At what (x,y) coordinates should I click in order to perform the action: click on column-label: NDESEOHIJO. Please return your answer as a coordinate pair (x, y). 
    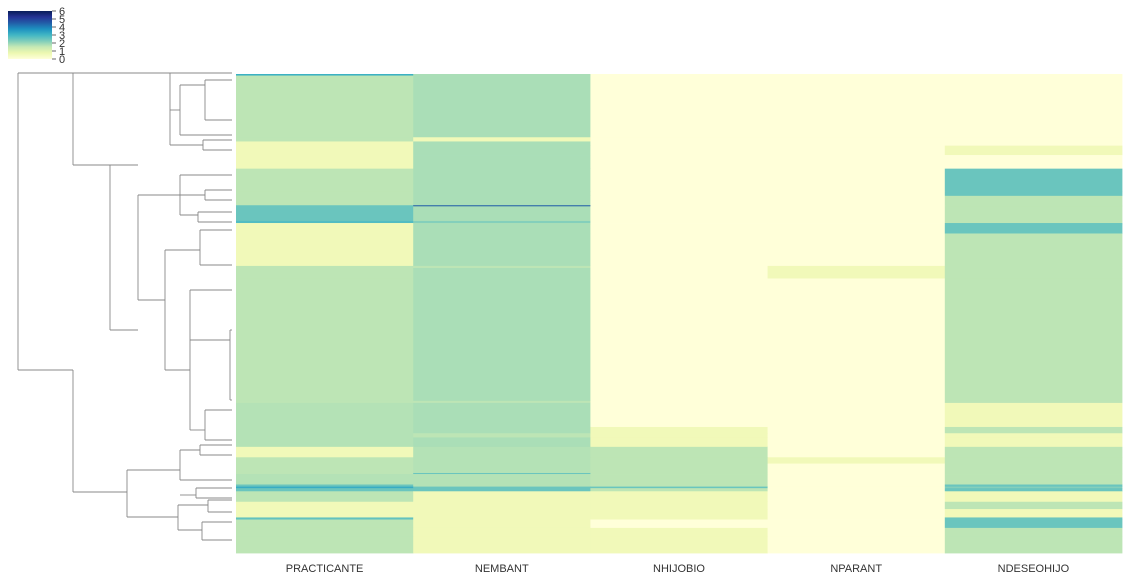
    Looking at the image, I should click on (1034, 569).